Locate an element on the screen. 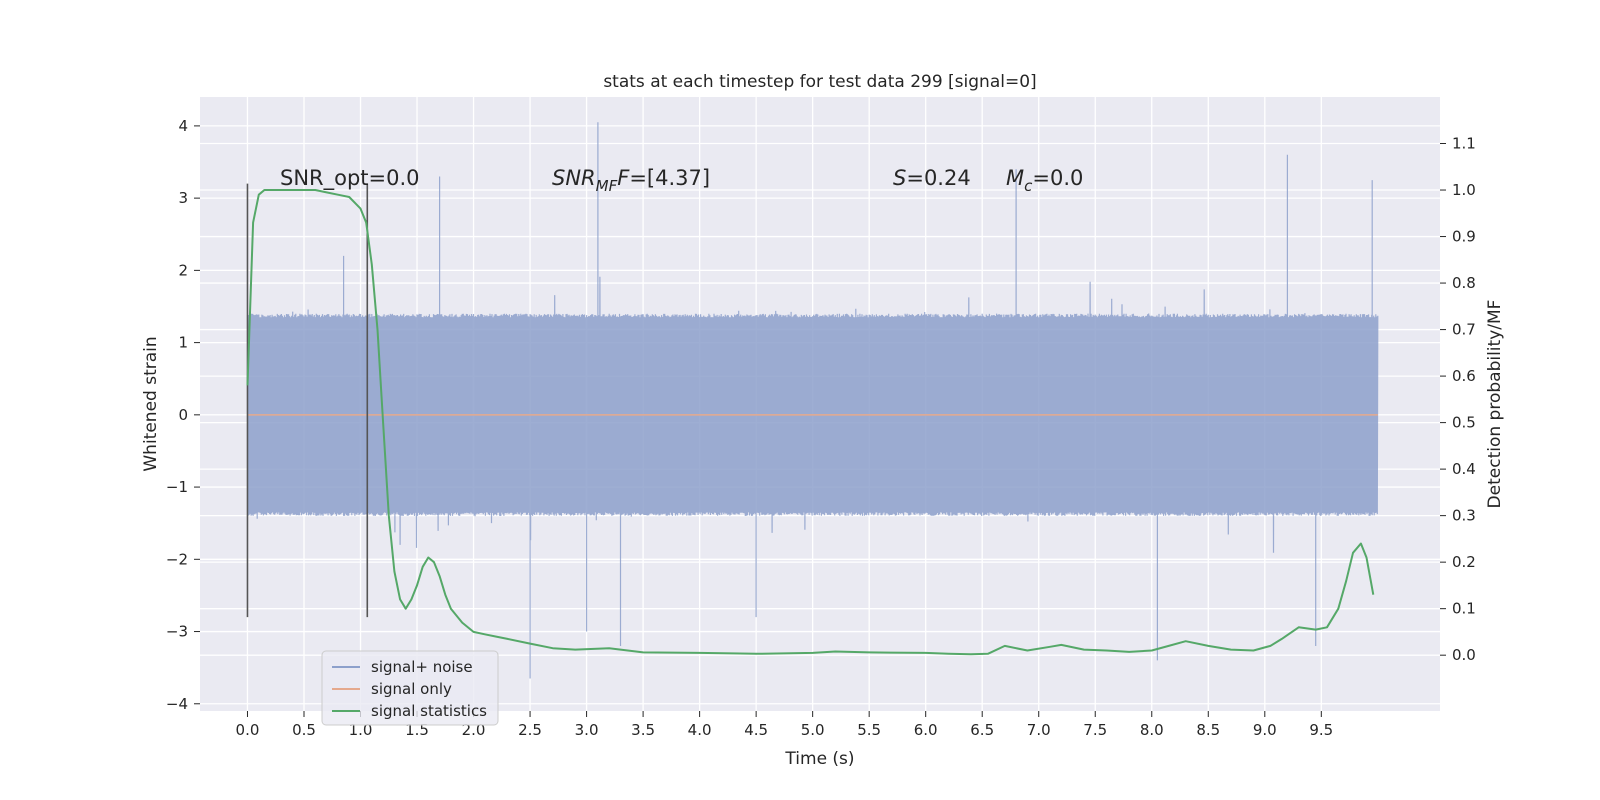 The height and width of the screenshot is (800, 1600). x-tick-label: 0.5 is located at coordinates (304, 730).